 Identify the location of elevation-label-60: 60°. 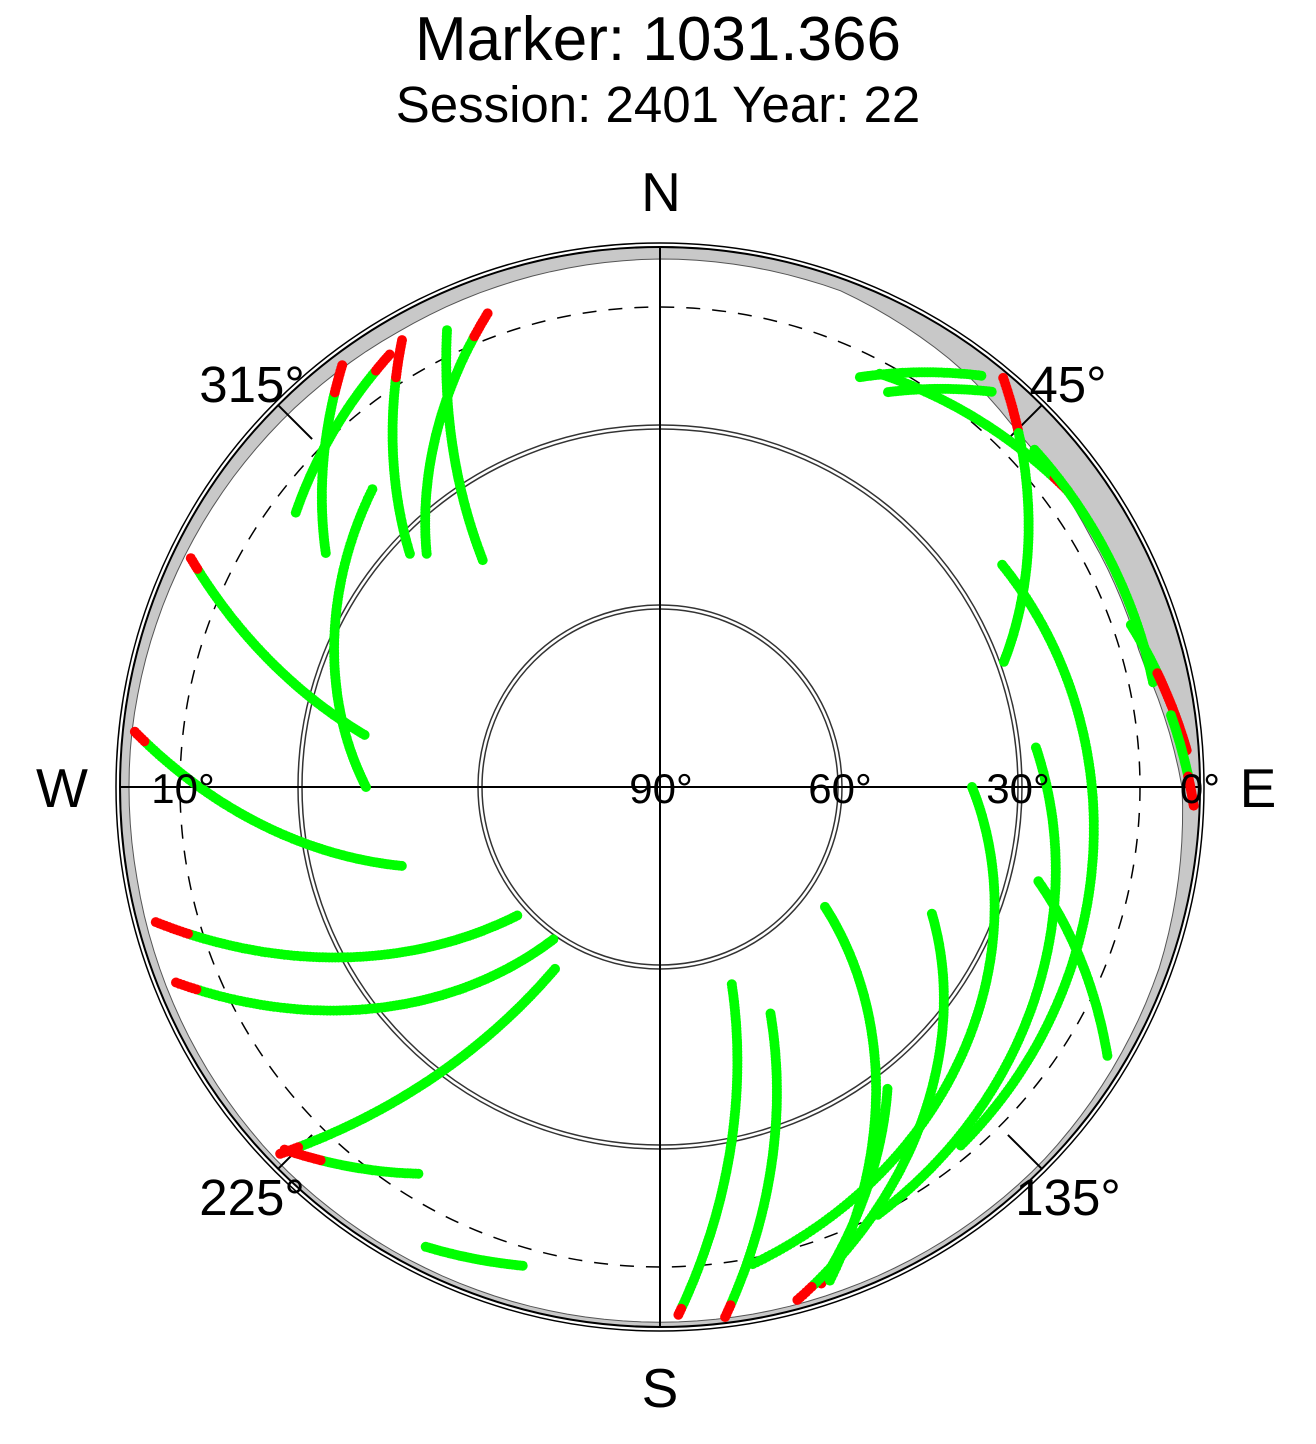
(840, 788).